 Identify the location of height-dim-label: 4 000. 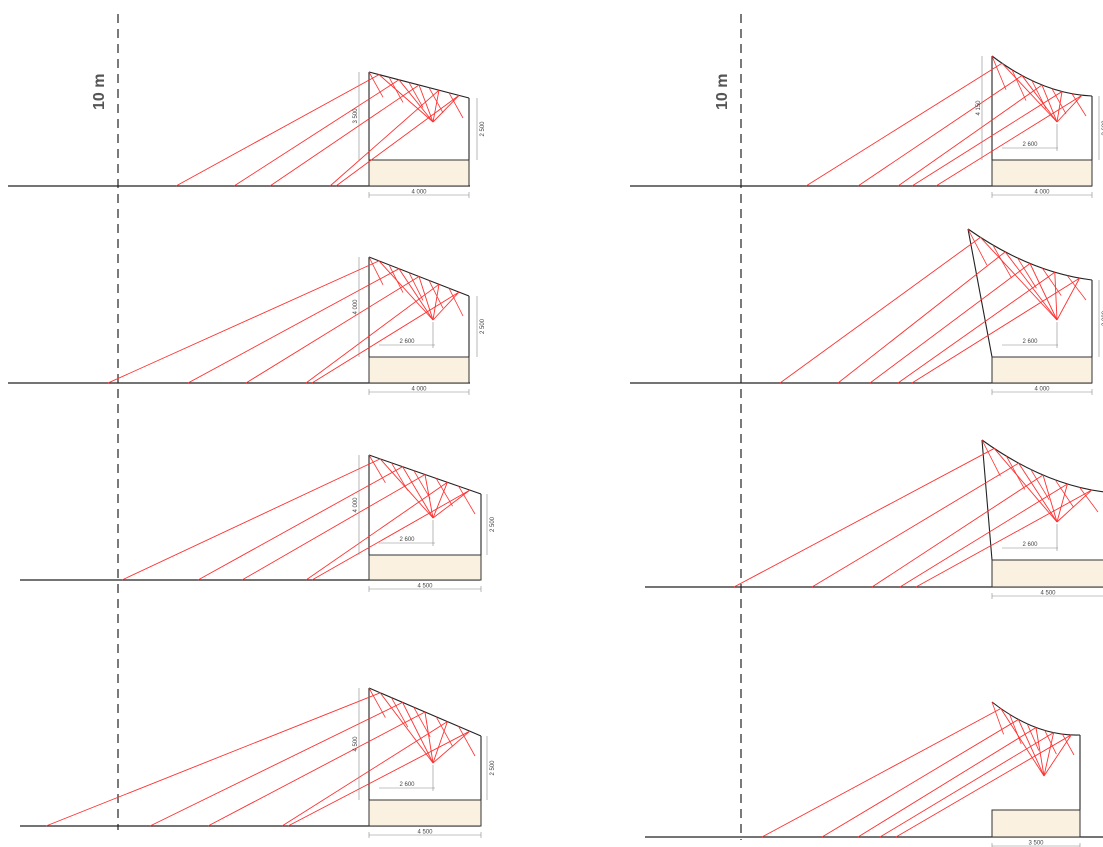
(356, 307).